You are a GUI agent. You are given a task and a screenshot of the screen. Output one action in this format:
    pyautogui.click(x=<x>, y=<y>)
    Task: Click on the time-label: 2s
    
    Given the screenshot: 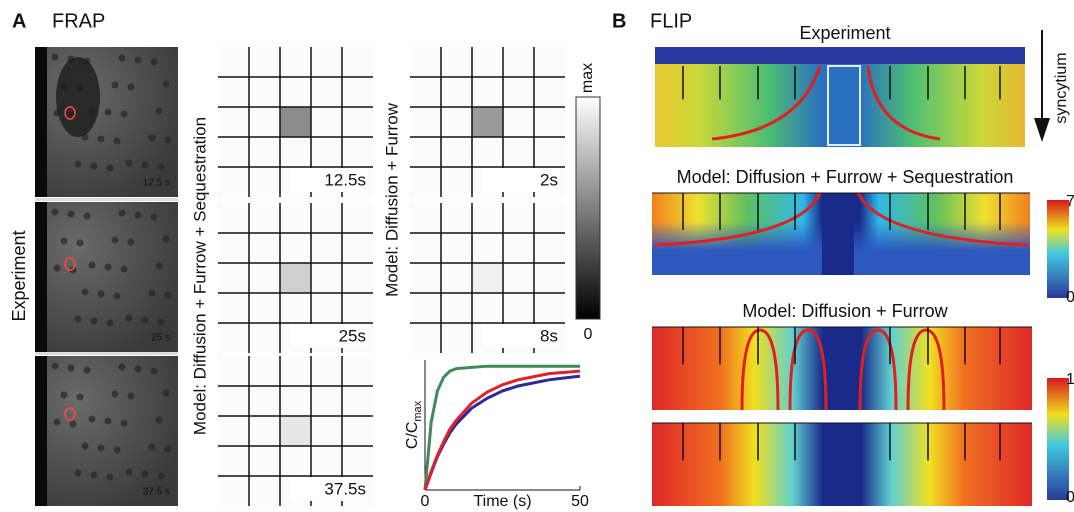 What is the action you would take?
    pyautogui.click(x=549, y=179)
    